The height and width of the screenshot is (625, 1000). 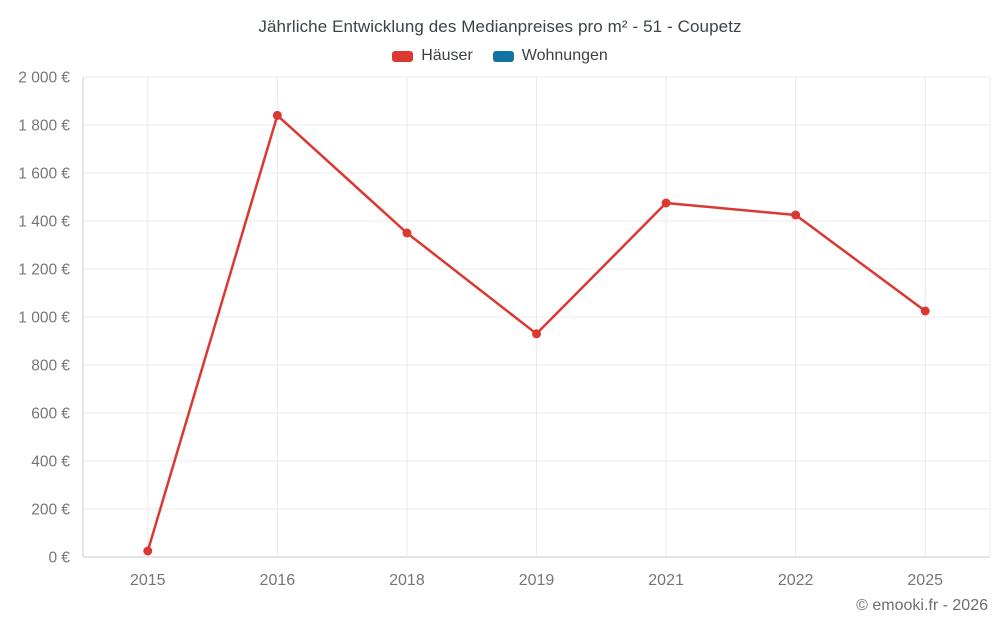 What do you see at coordinates (148, 580) in the screenshot?
I see `x-tick-label: 2015` at bounding box center [148, 580].